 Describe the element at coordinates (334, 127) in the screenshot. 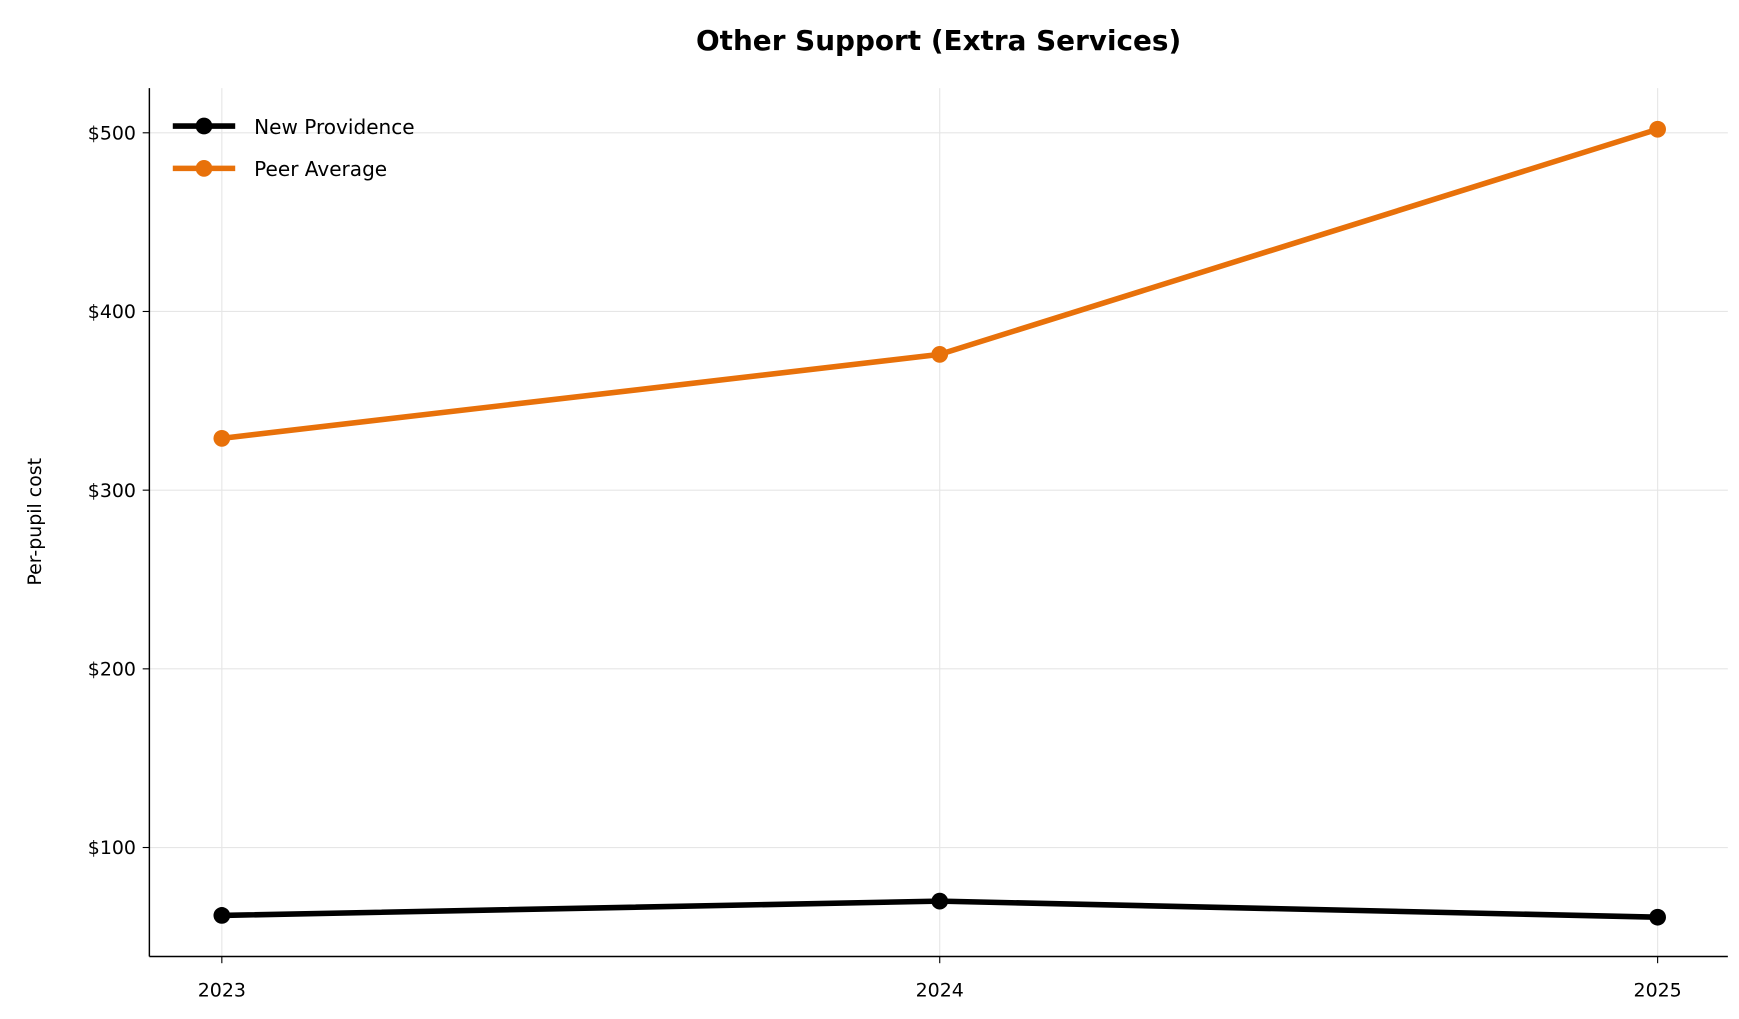

I see `legend-label: New Providence` at that location.